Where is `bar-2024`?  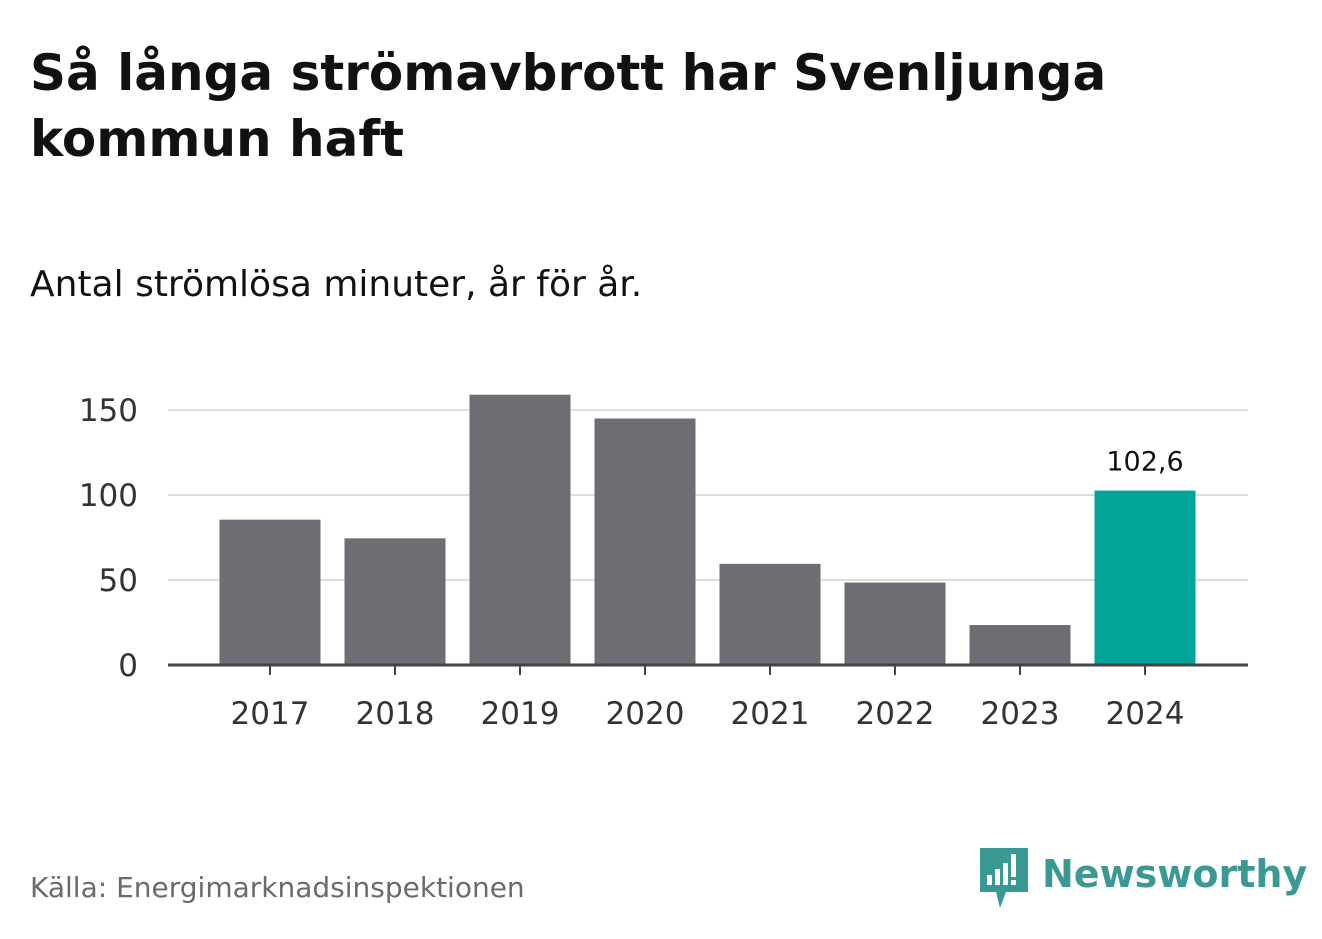 bar-2024 is located at coordinates (1145, 577).